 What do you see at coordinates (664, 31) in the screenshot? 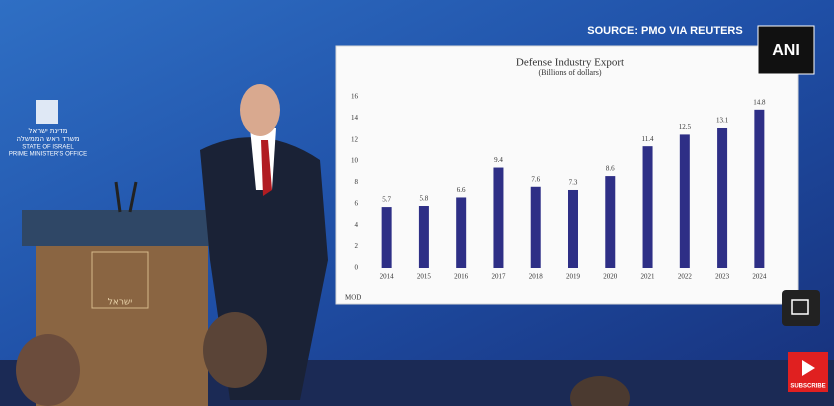
I see `source-credit: SOURCE: PMO VIA REUTERS` at bounding box center [664, 31].